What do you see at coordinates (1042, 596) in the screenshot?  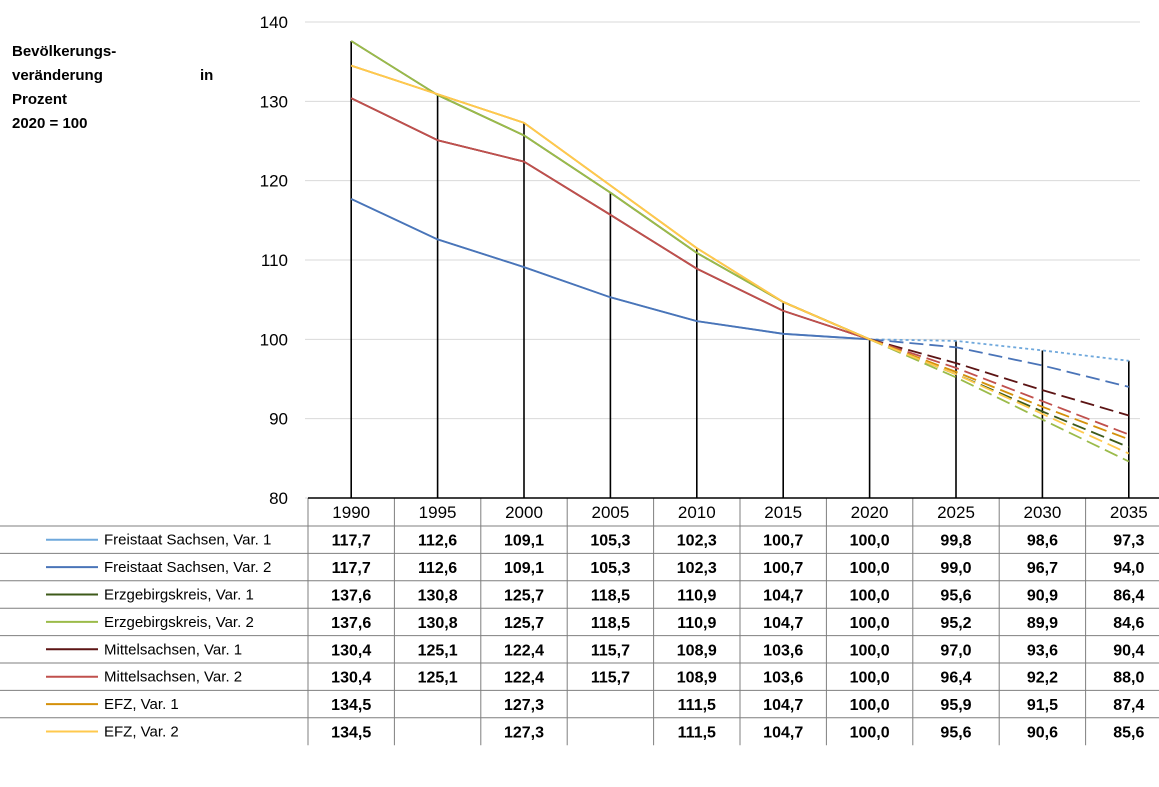 I see `data-label: 90,9` at bounding box center [1042, 596].